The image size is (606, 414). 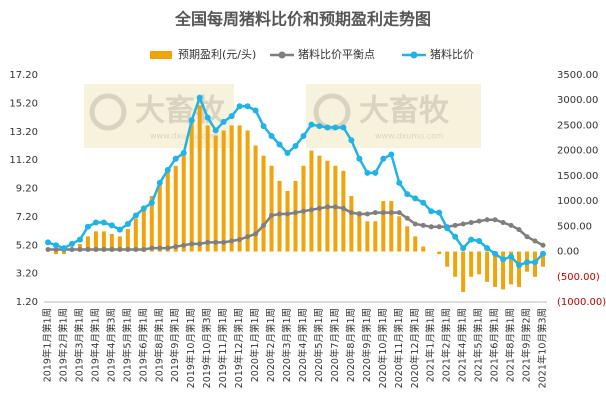 I want to click on legend-swatch, so click(x=414, y=55).